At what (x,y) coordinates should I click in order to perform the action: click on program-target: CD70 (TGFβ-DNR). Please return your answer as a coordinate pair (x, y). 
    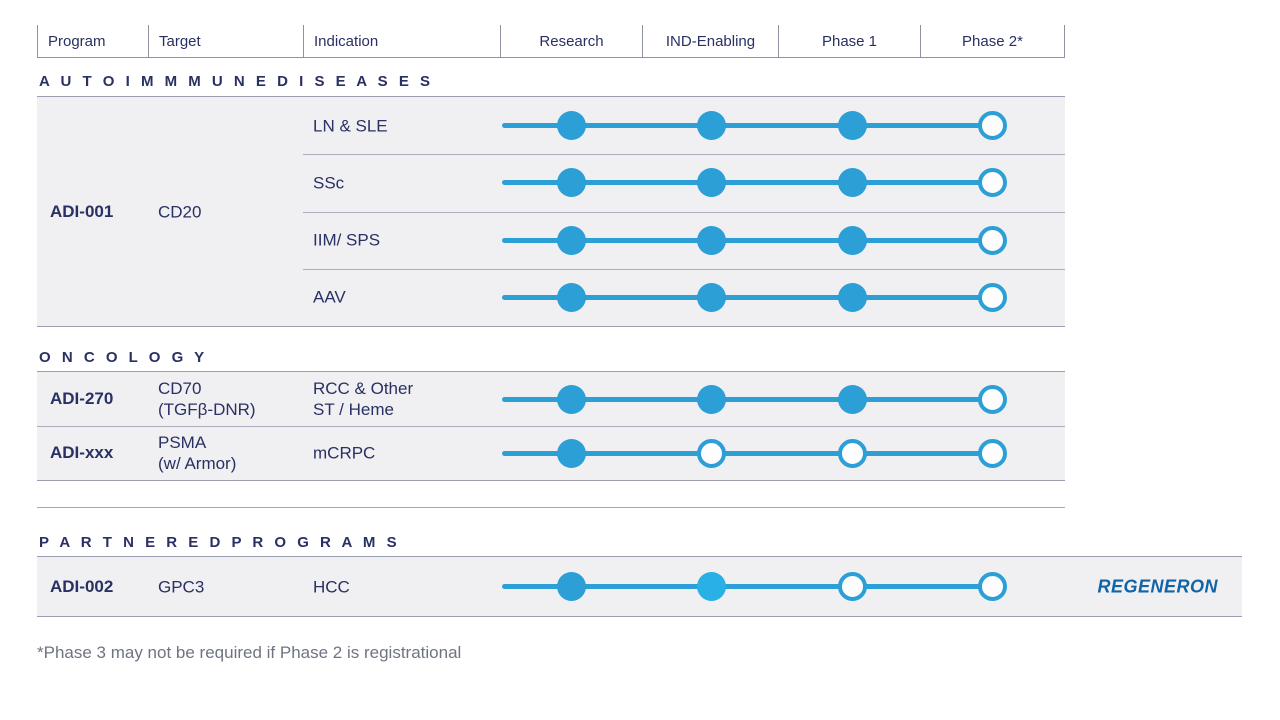
    Looking at the image, I should click on (207, 399).